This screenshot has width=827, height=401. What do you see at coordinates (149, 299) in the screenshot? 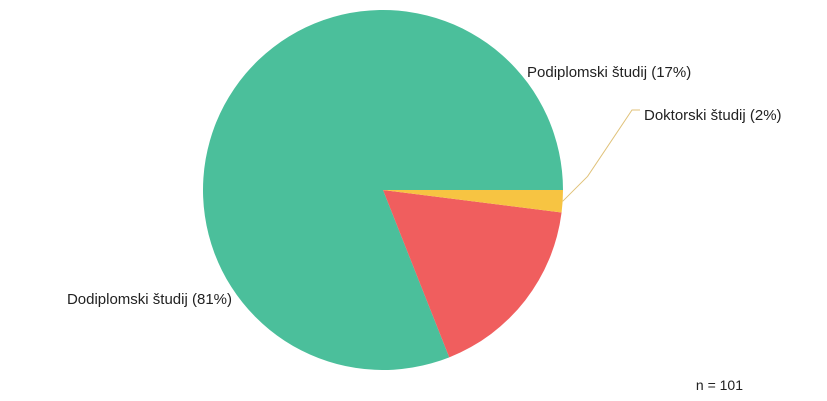
I see `slice-label-1: Dodiplomski študij (81%)` at bounding box center [149, 299].